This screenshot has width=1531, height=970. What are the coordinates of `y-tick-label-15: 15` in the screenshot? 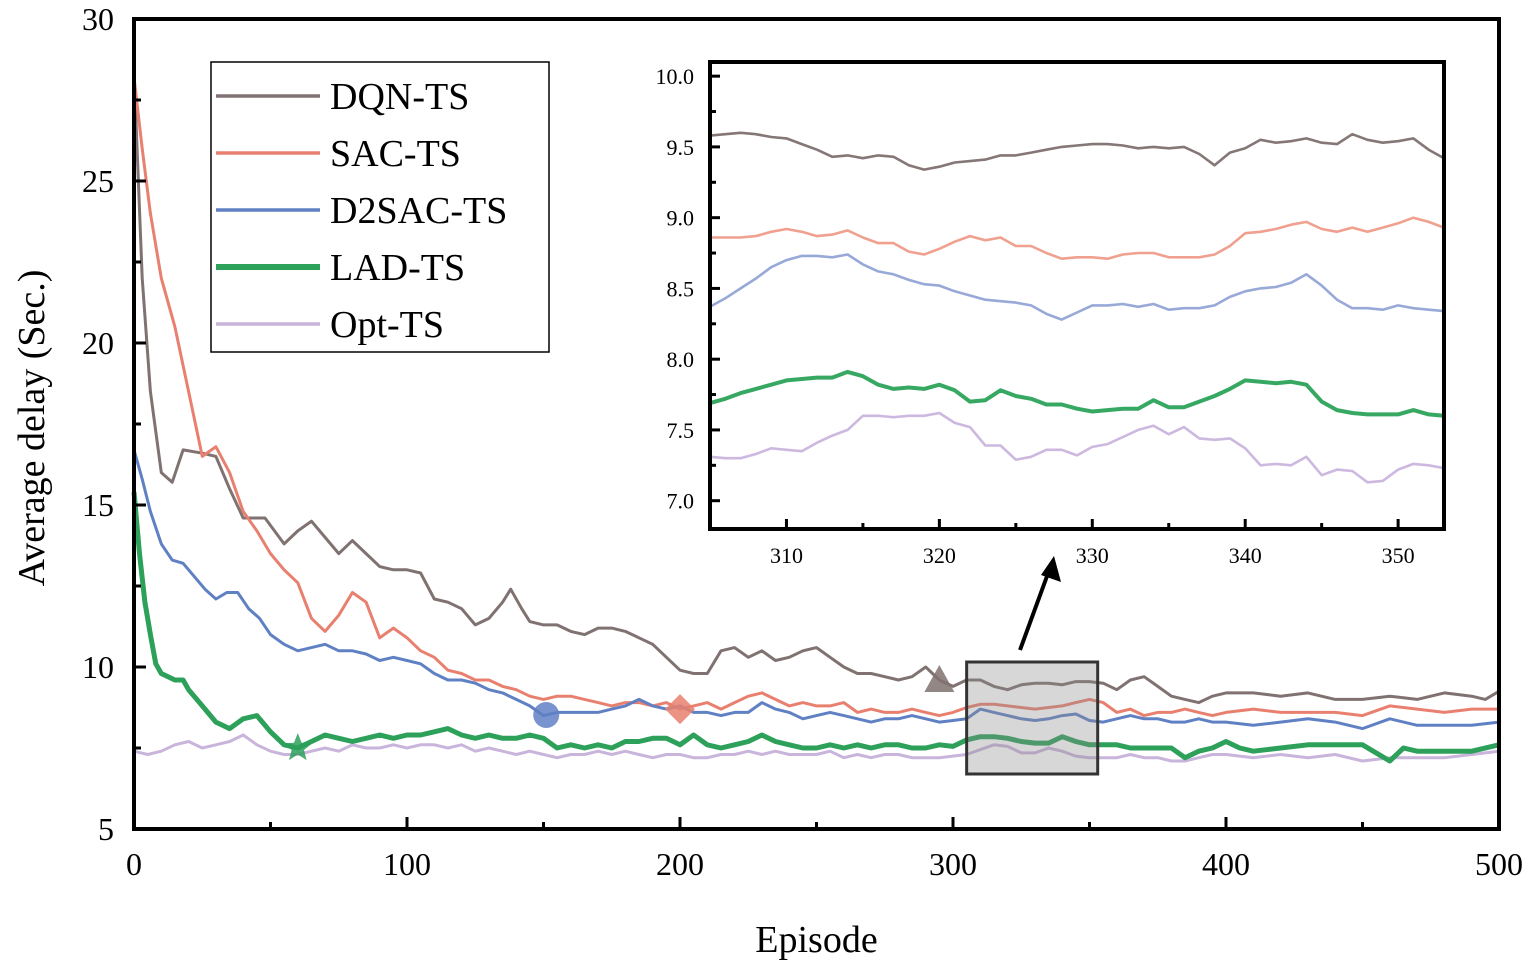 It's located at (98, 505).